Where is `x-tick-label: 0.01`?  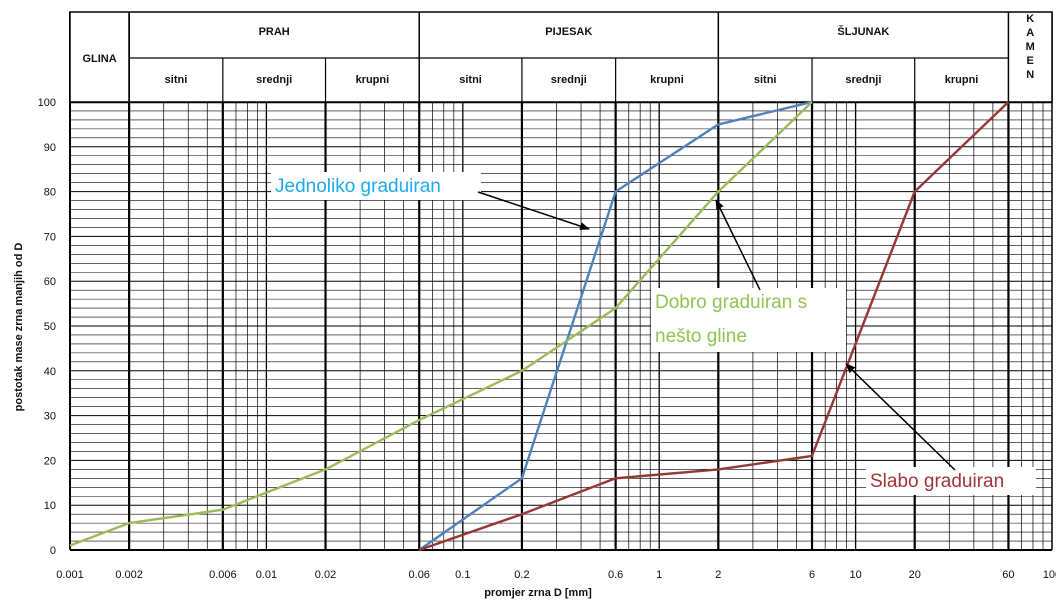 x-tick-label: 0.01 is located at coordinates (266, 575).